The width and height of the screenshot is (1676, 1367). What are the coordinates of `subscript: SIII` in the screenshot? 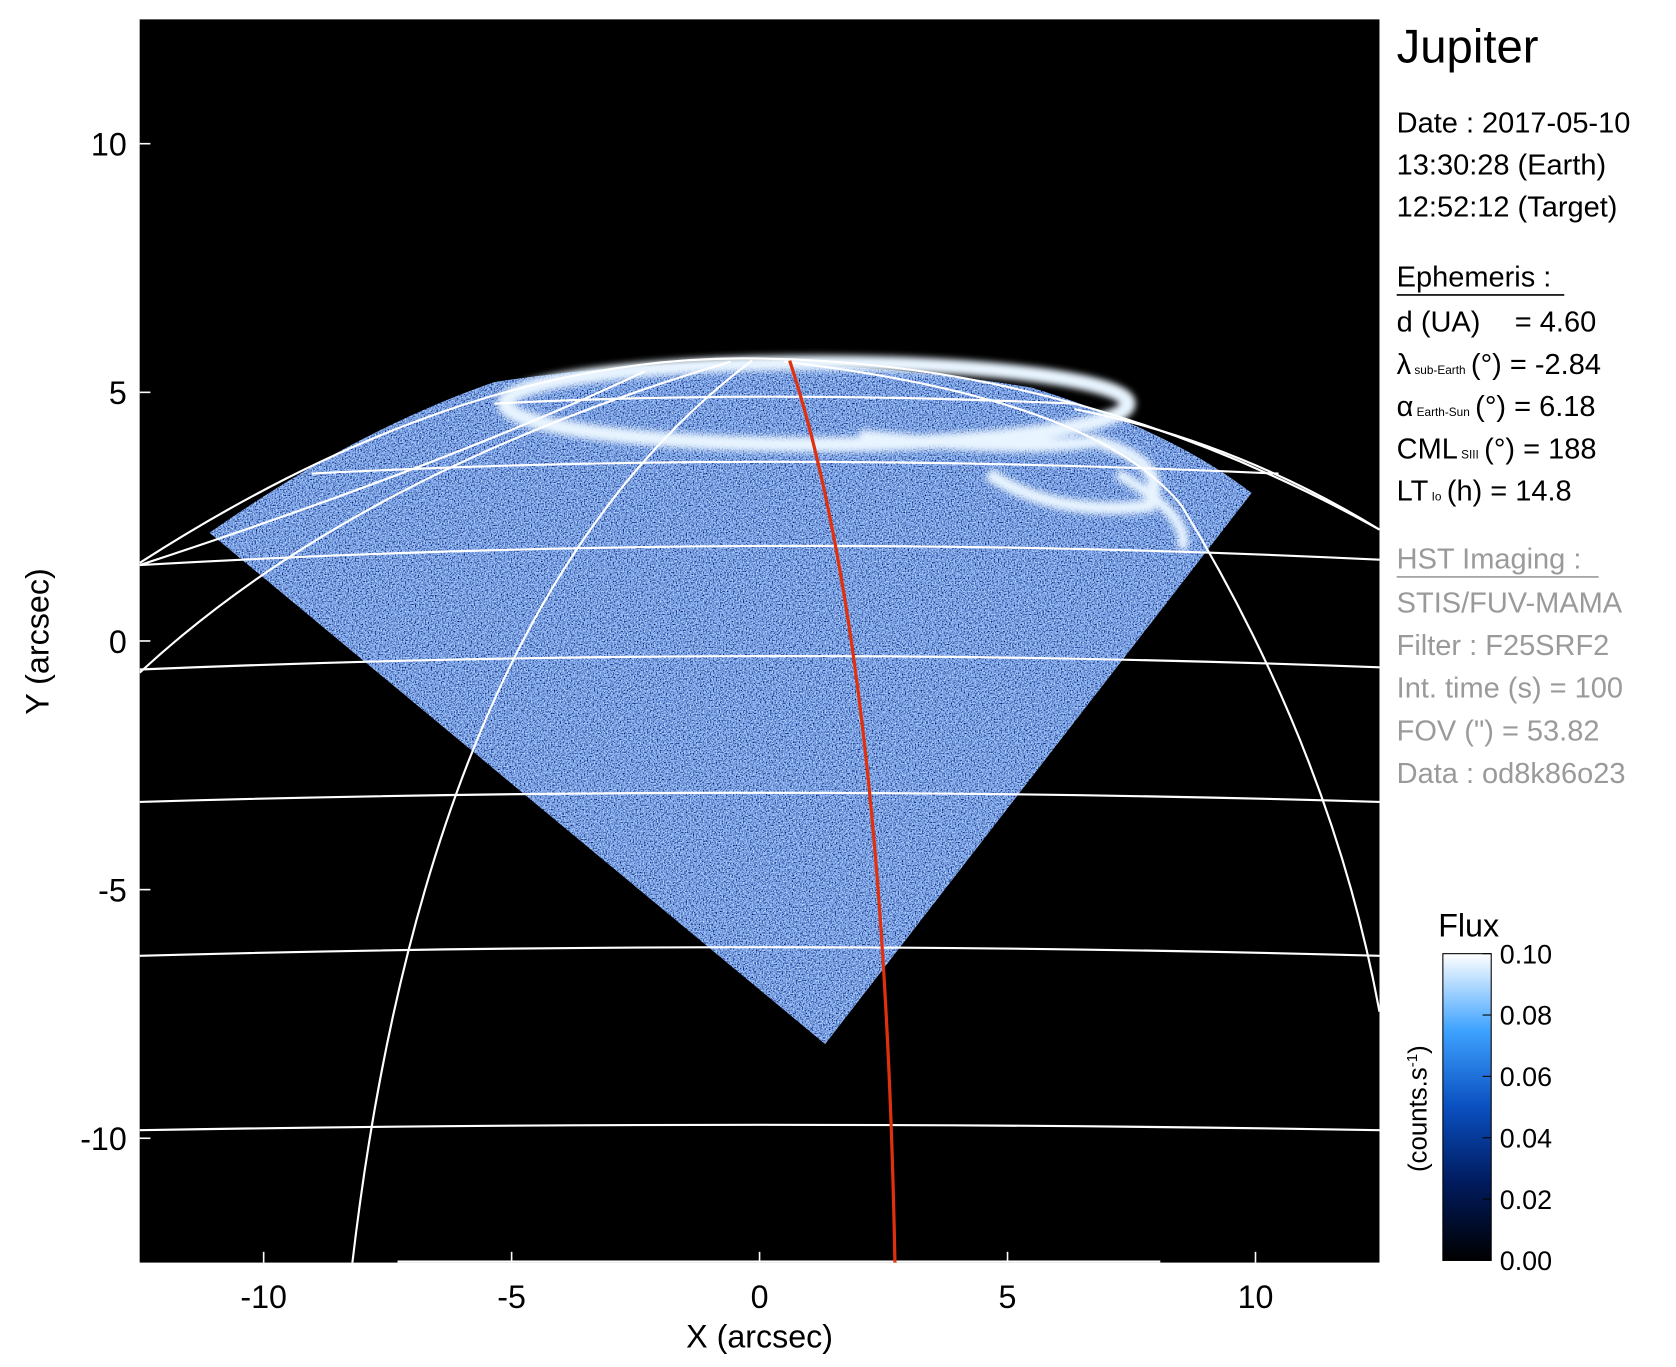 It's located at (1470, 454).